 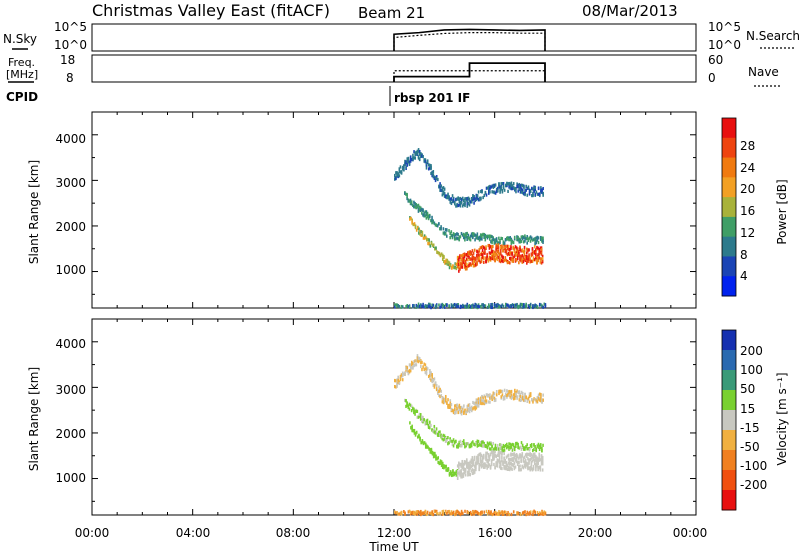 I want to click on freq-right-tick-bottom: 0, so click(x=712, y=78).